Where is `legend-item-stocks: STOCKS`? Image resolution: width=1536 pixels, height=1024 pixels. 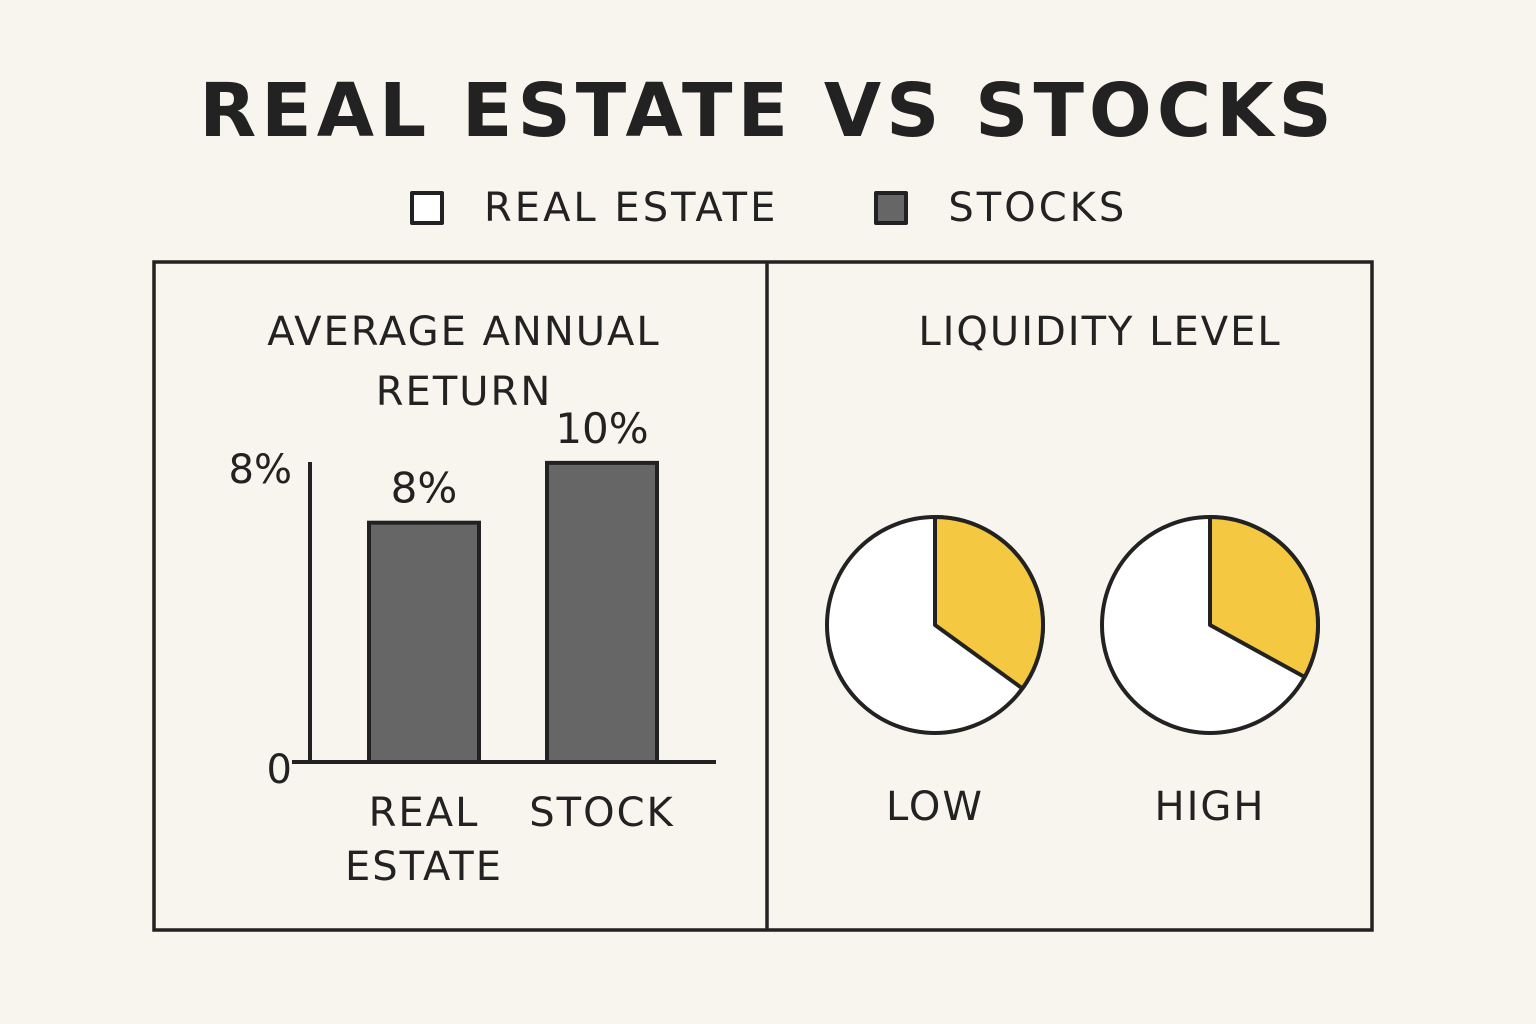 legend-item-stocks: STOCKS is located at coordinates (1000, 208).